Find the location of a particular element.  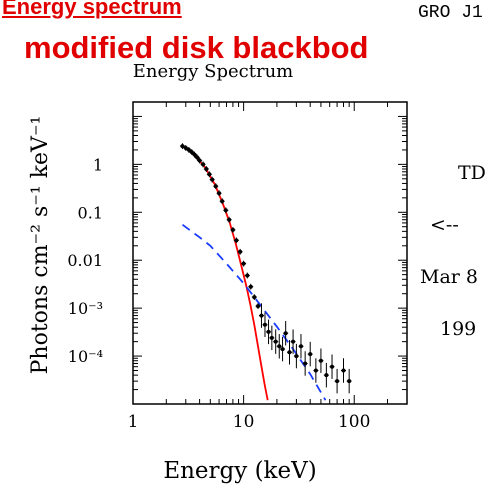

y-tick-label: 10⁻⁴ is located at coordinates (85, 356).